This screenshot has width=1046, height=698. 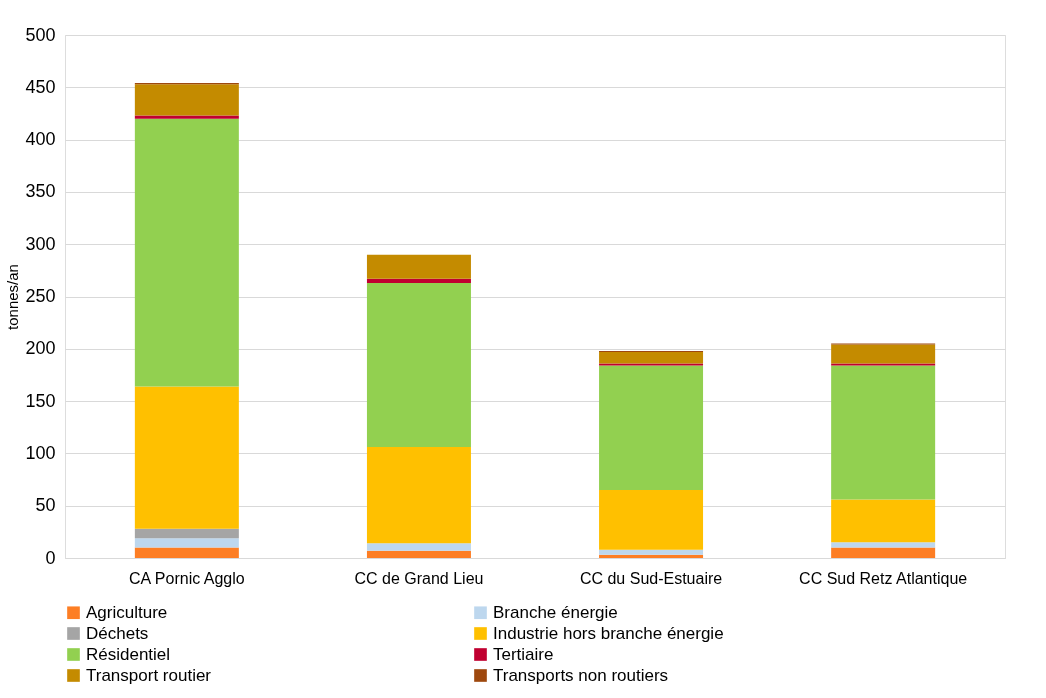 I want to click on x-tick-label: CC du Sud-Estuaire, so click(x=651, y=578).